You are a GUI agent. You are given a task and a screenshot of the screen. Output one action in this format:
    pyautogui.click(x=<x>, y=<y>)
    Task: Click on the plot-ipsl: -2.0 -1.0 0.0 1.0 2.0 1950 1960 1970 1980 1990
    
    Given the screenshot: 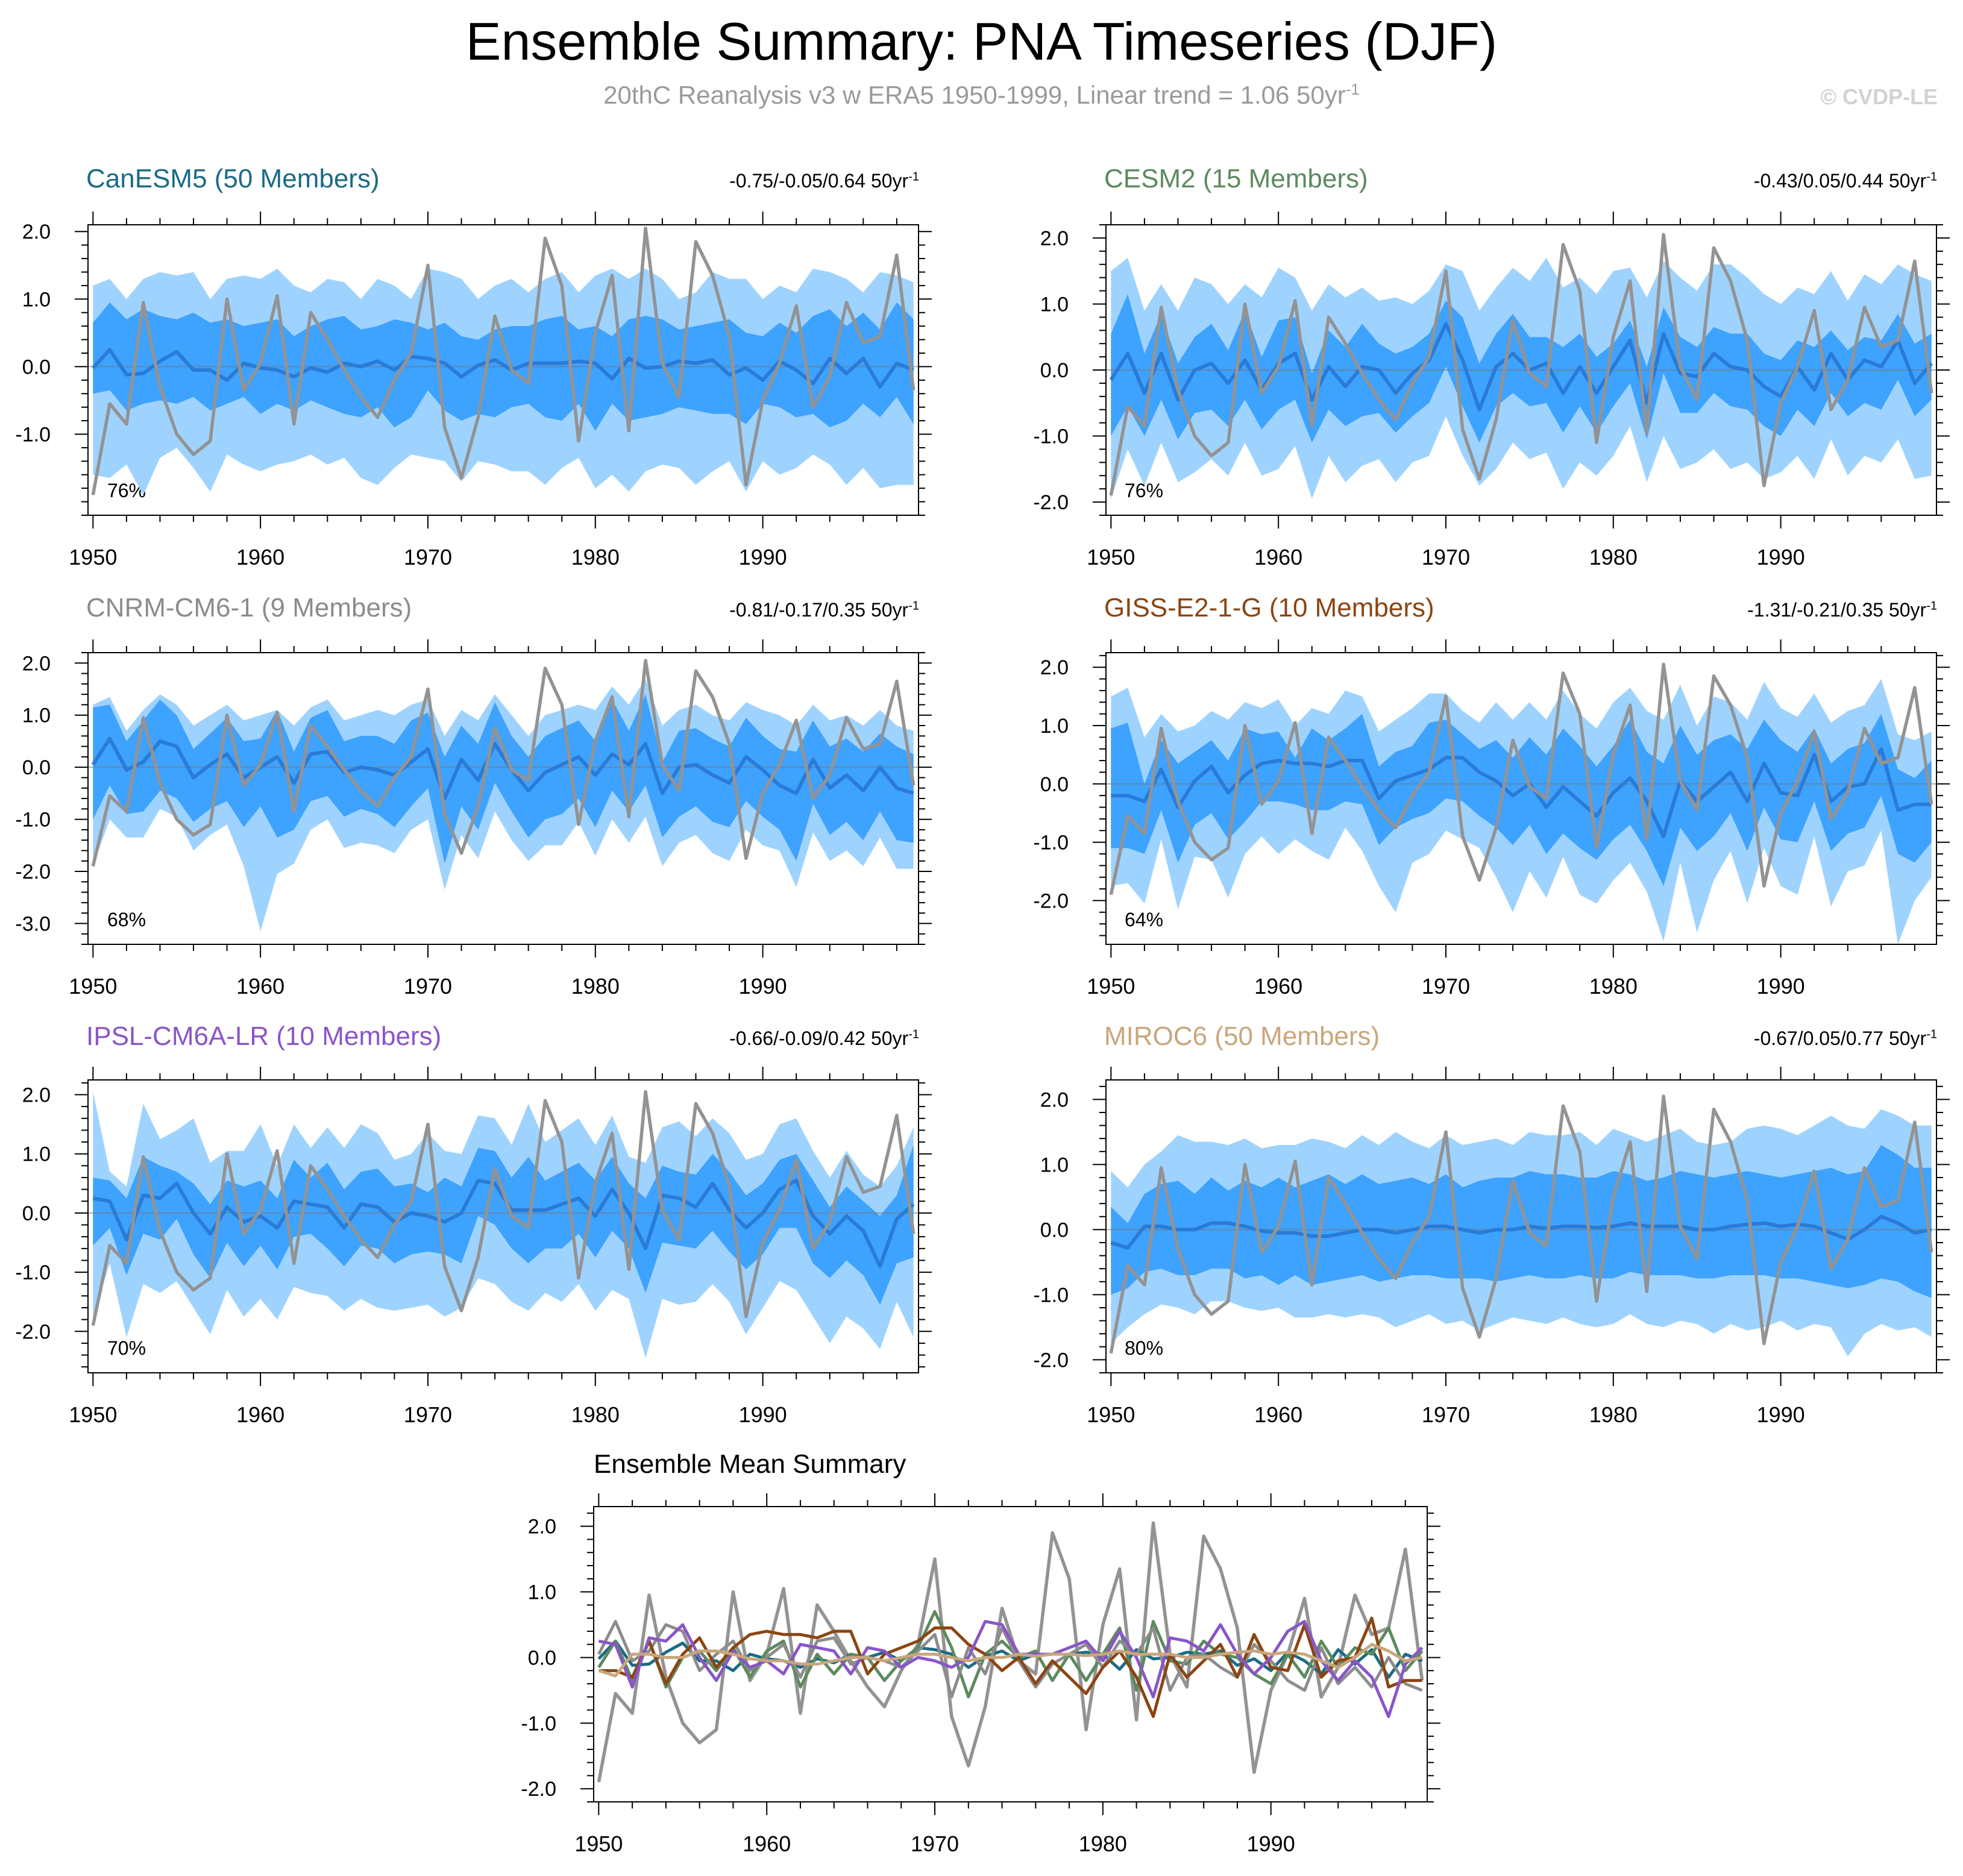 What is the action you would take?
    pyautogui.click(x=473, y=1247)
    